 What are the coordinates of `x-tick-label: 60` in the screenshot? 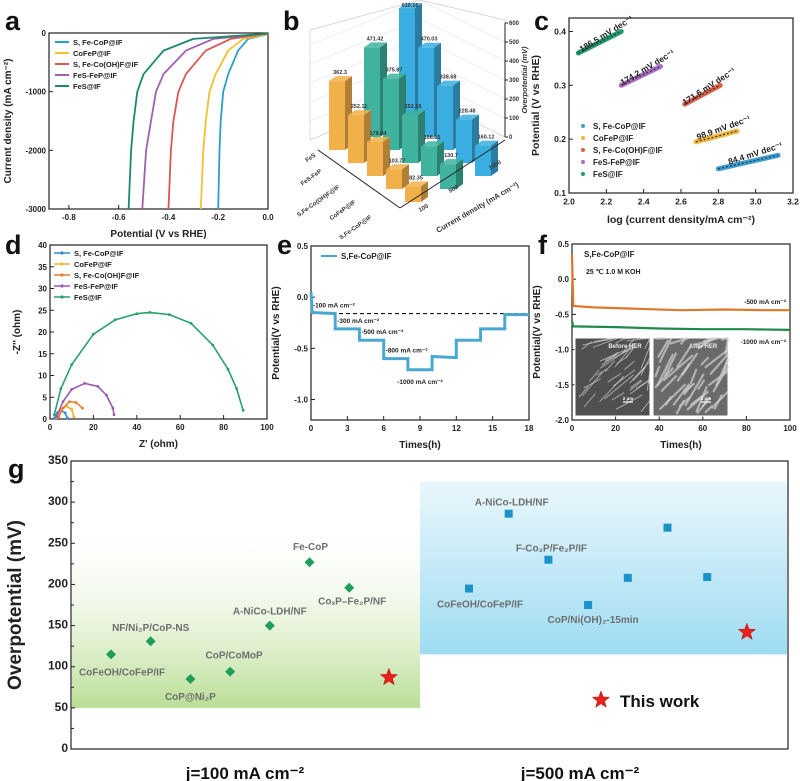 It's located at (180, 427).